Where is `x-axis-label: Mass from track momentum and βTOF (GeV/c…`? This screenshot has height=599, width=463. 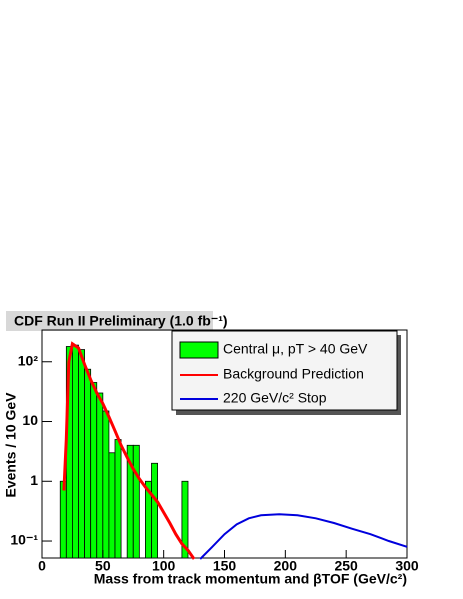 x-axis-label: Mass from track momentum and βTOF (GeV/c… is located at coordinates (250, 579).